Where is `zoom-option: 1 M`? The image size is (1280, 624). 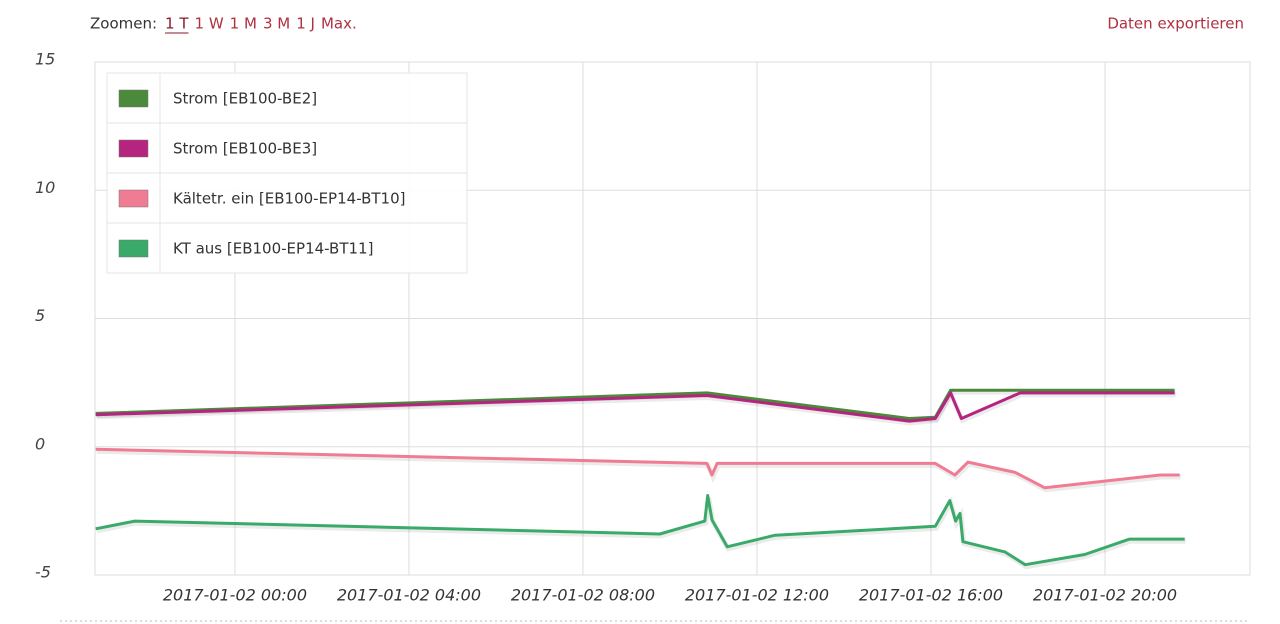 zoom-option: 1 M is located at coordinates (243, 24).